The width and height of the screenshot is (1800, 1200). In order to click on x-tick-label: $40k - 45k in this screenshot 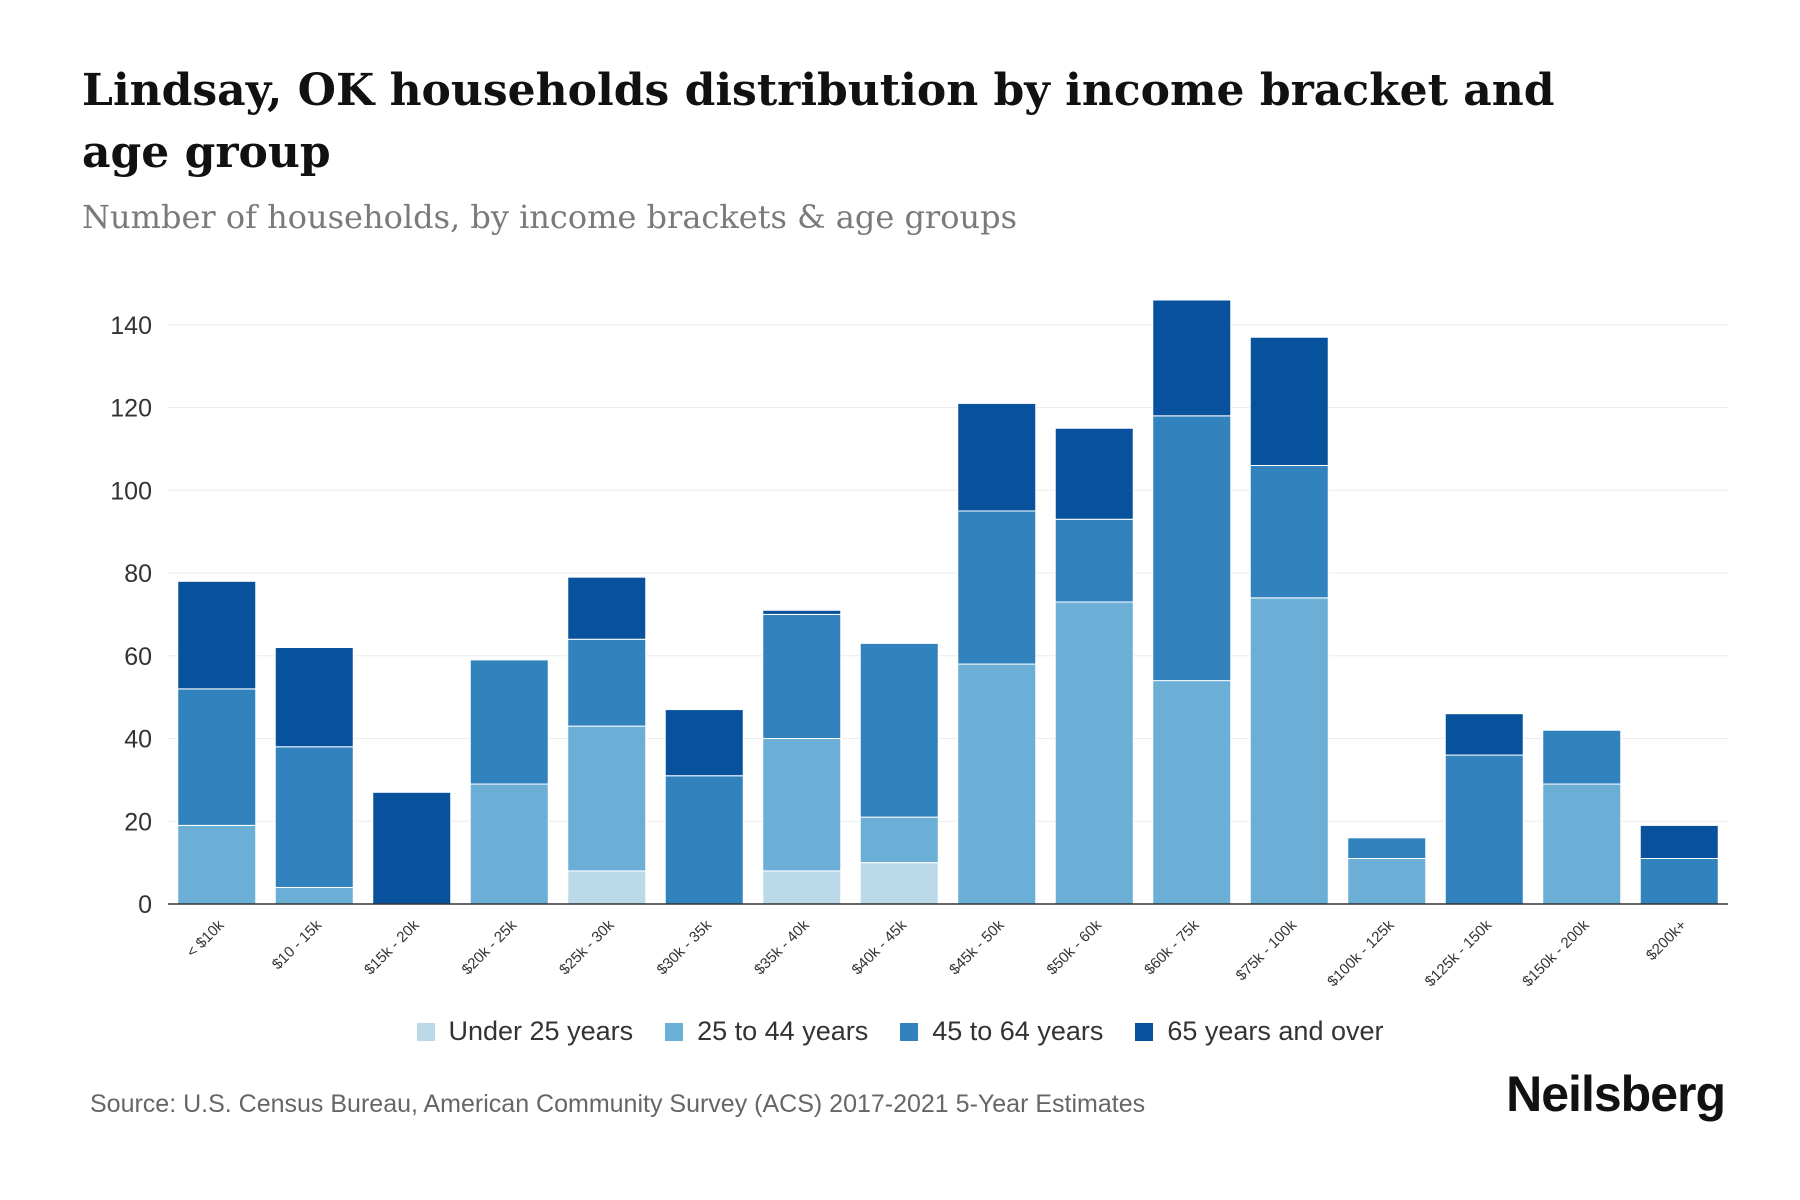, I will do `click(880, 947)`.